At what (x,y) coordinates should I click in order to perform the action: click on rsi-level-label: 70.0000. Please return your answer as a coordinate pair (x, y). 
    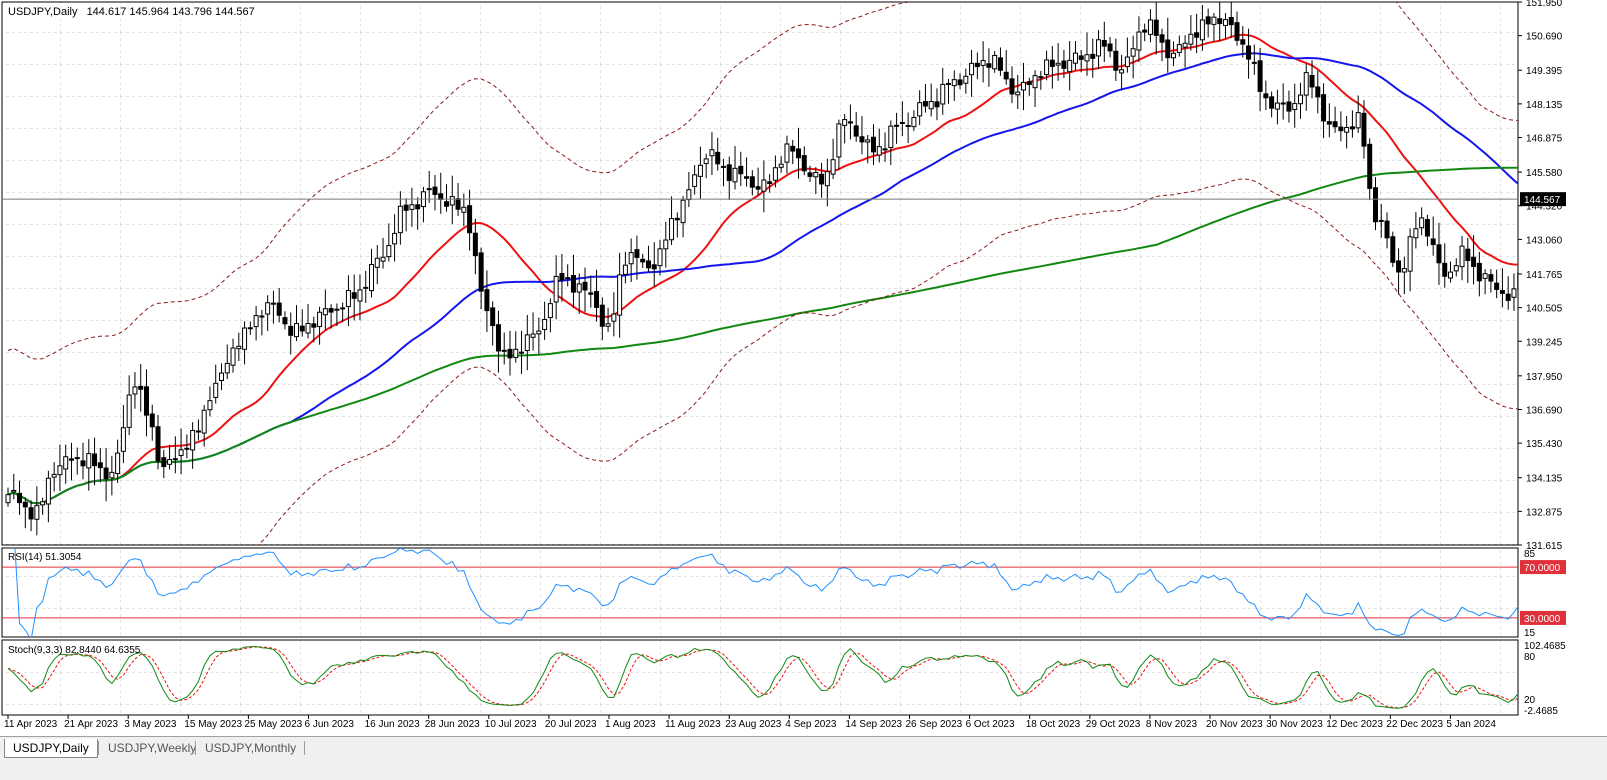
    Looking at the image, I should click on (1542, 568).